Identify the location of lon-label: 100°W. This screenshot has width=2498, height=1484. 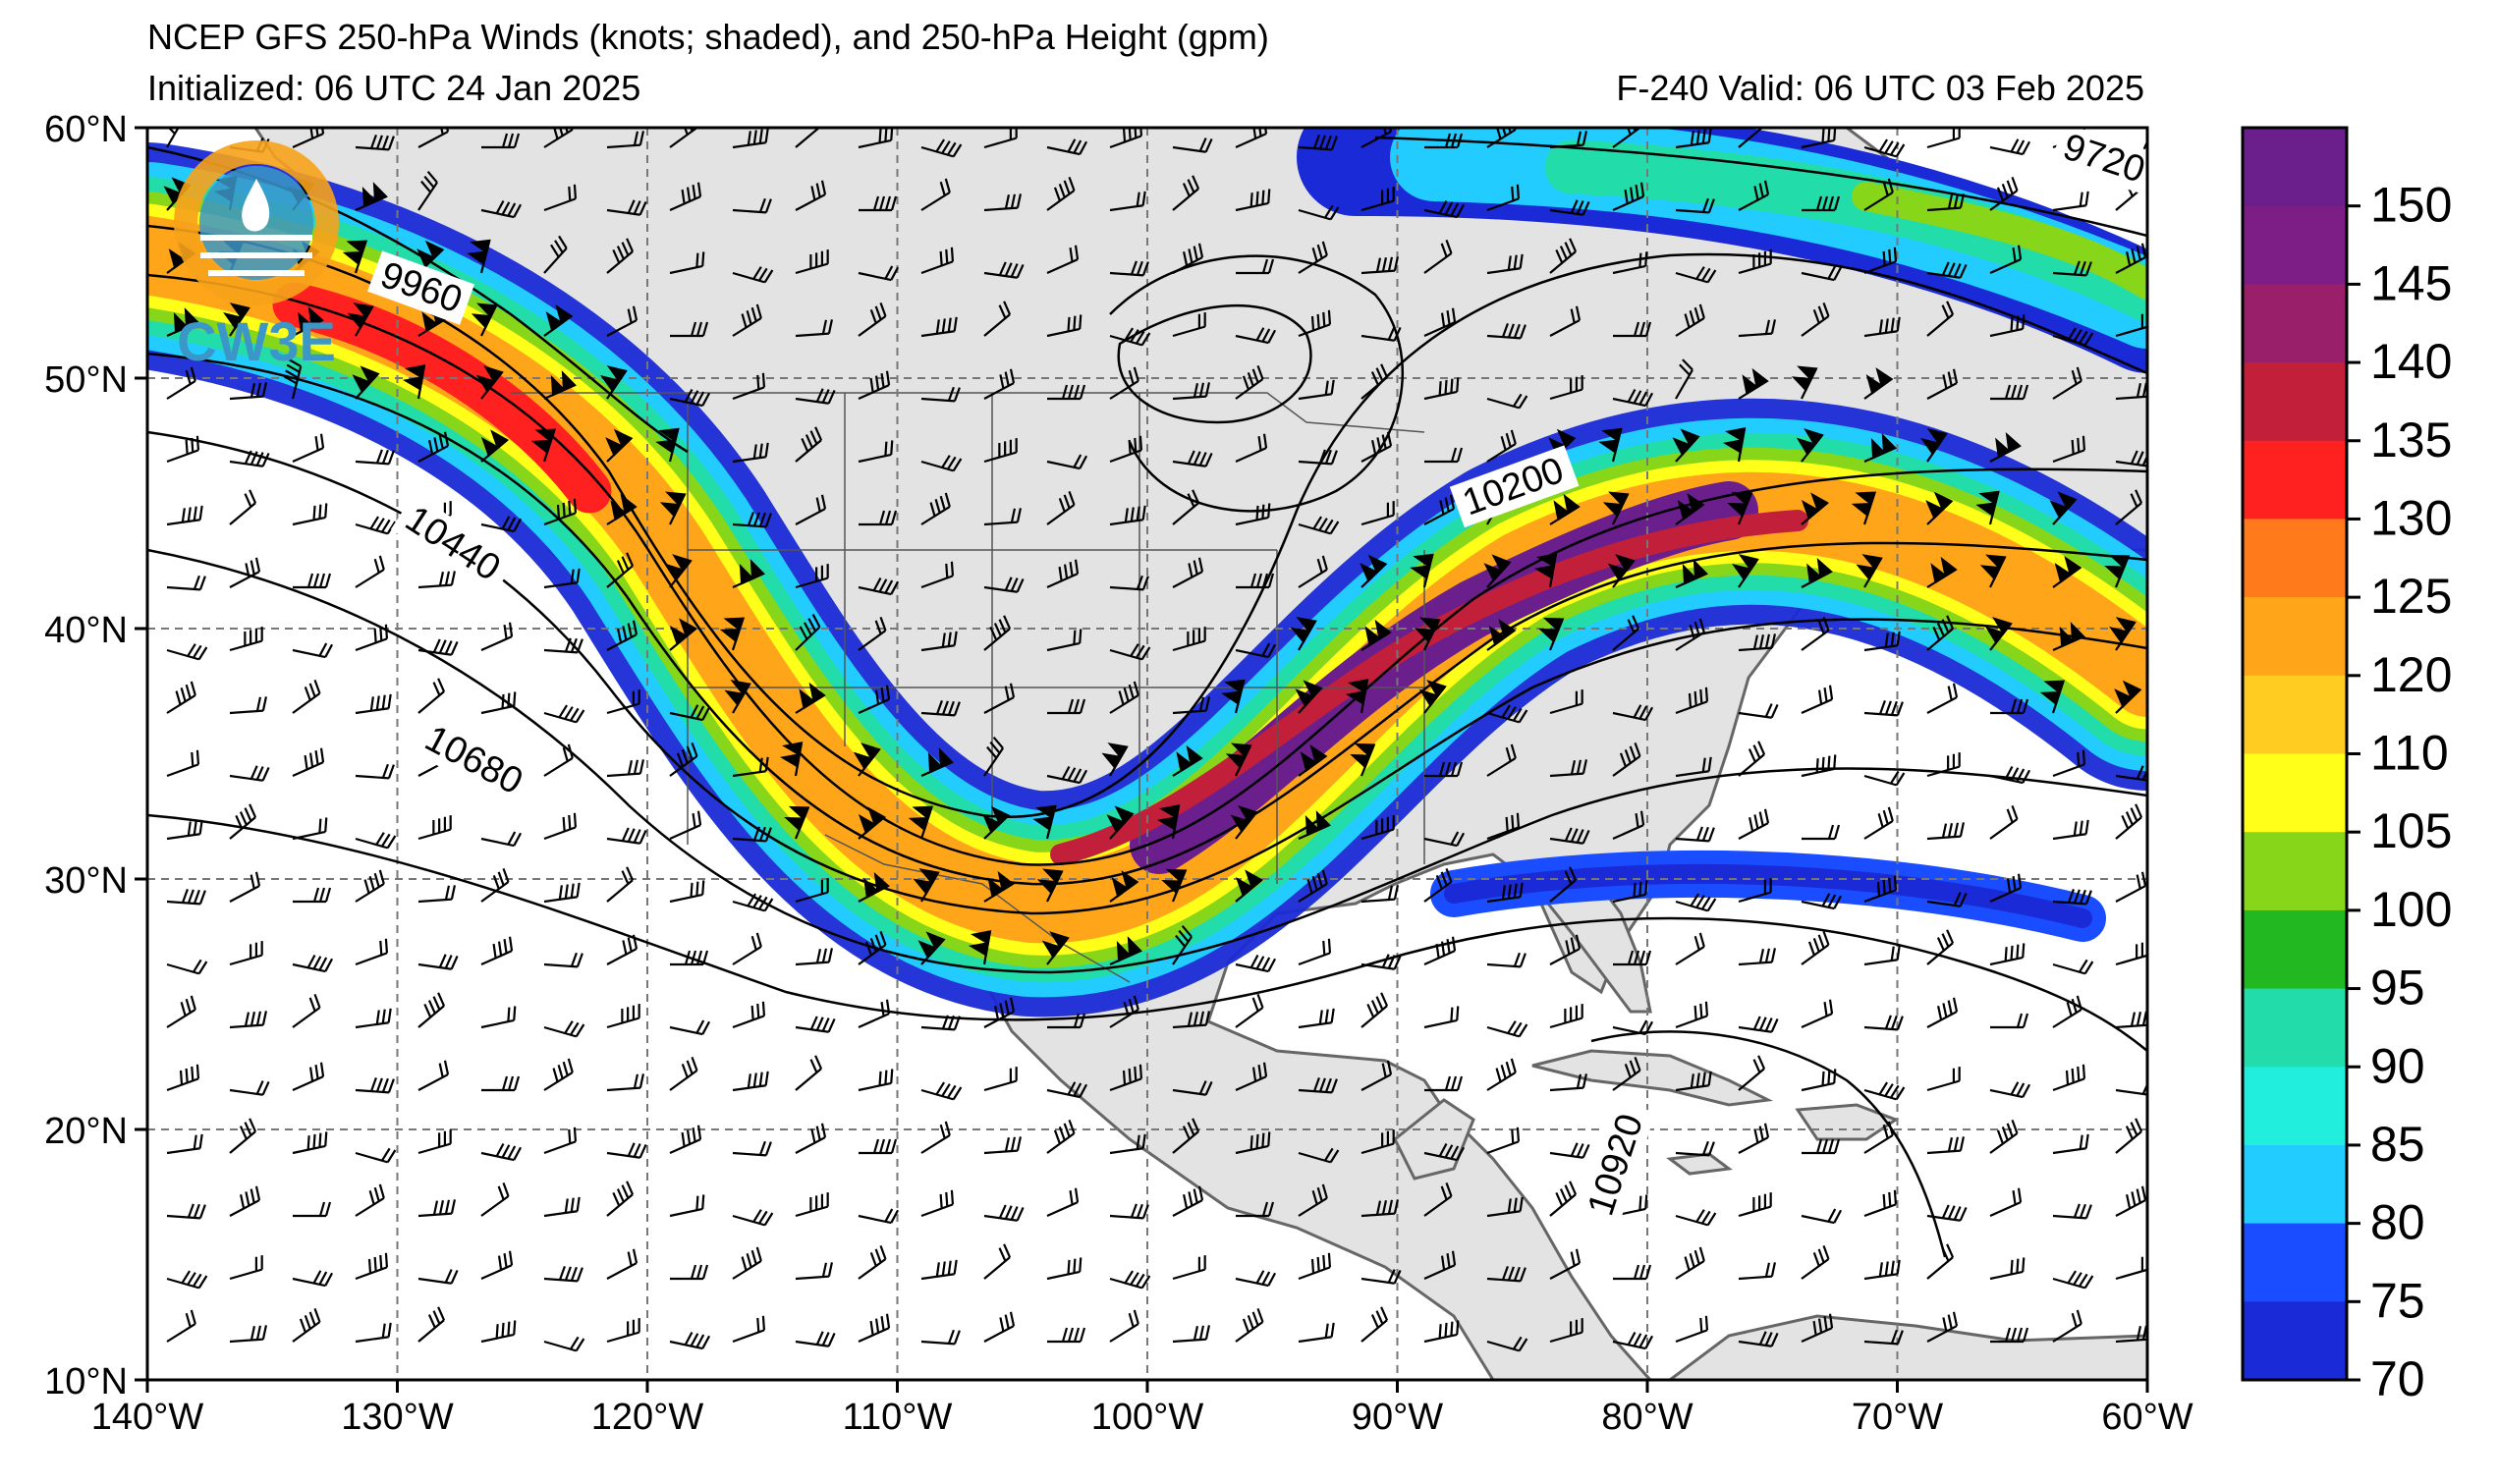
(1147, 1417).